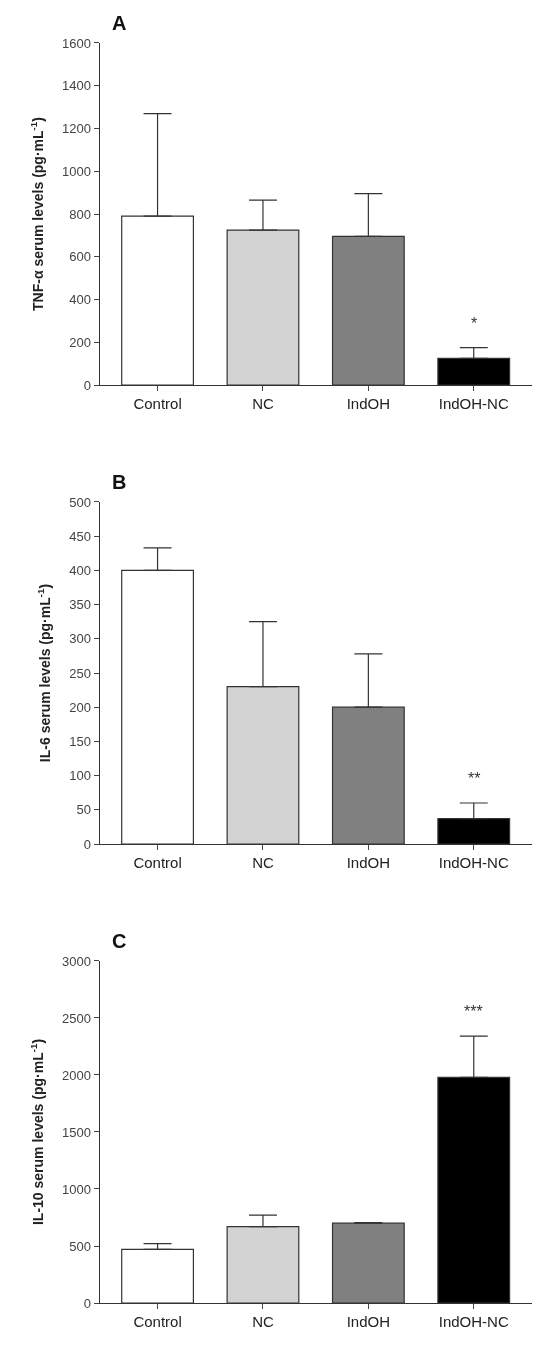 The width and height of the screenshot is (547, 1356). I want to click on chart-title: A, so click(119, 23).